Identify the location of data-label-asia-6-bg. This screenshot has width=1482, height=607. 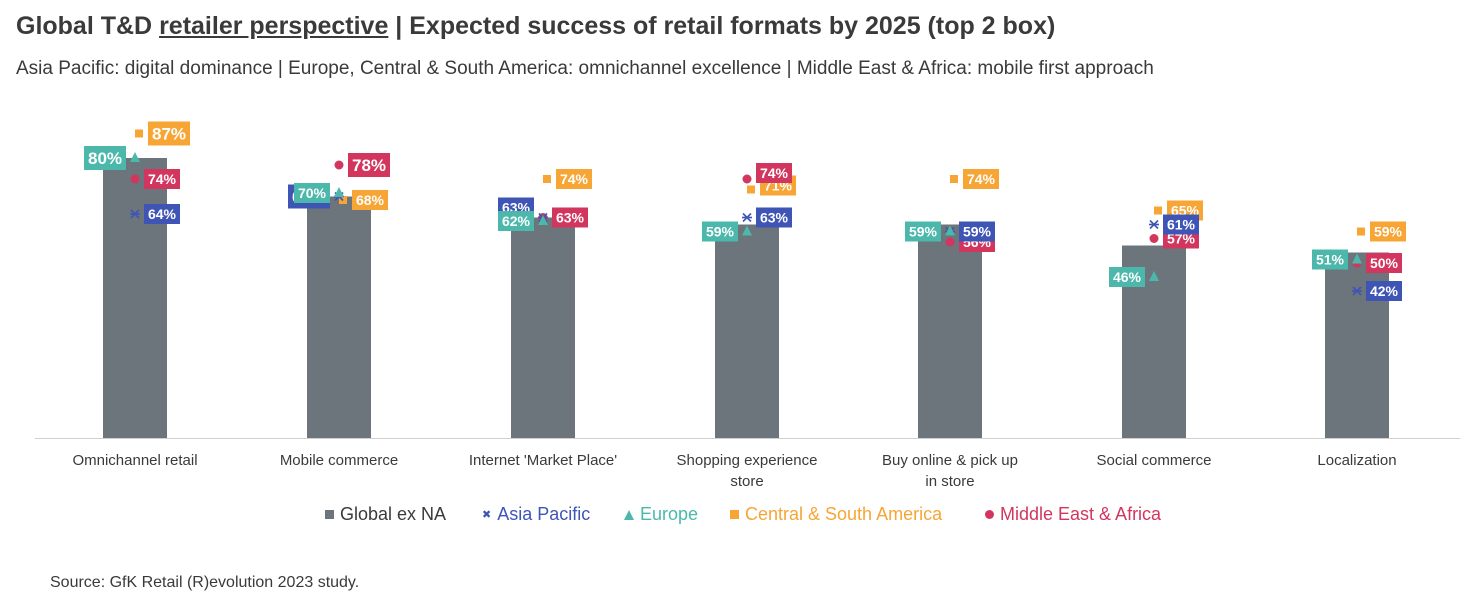
(1384, 291).